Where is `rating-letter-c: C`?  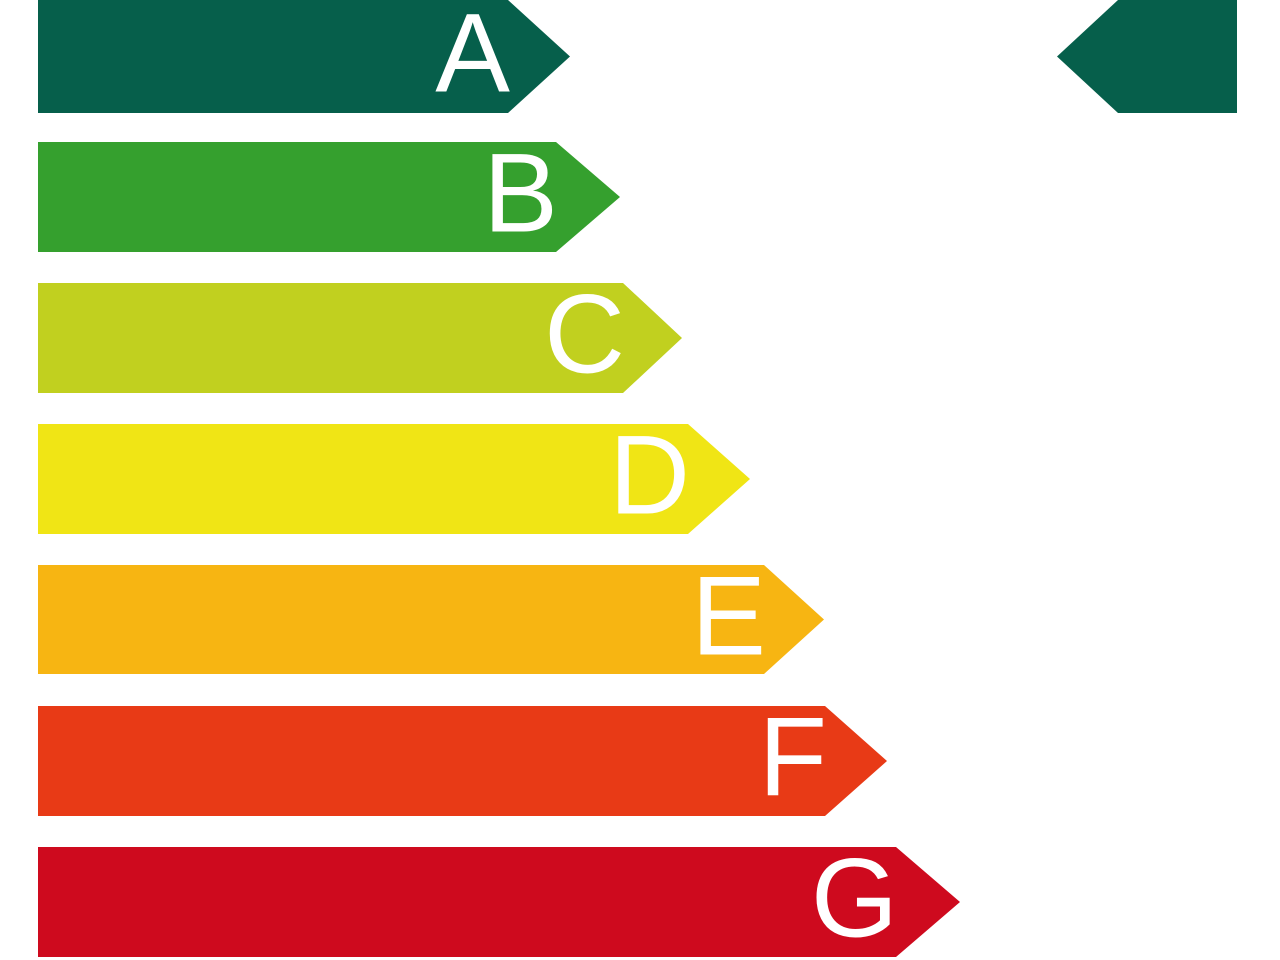 rating-letter-c: C is located at coordinates (584, 334).